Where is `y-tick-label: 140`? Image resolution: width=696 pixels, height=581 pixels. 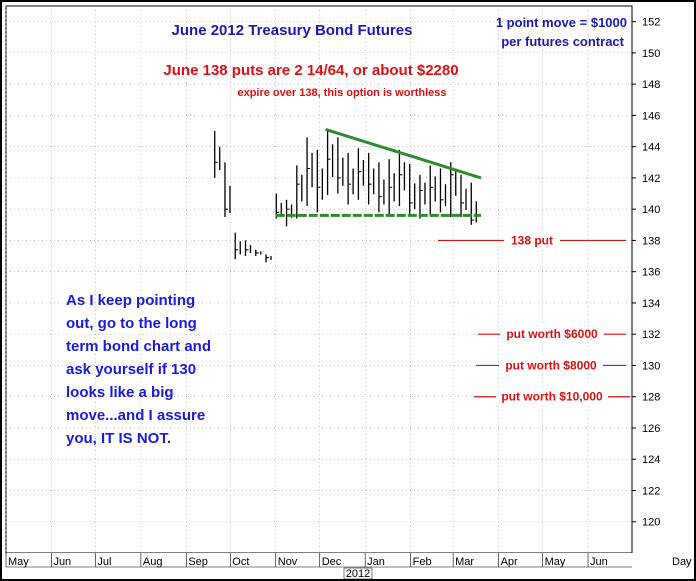 y-tick-label: 140 is located at coordinates (651, 210).